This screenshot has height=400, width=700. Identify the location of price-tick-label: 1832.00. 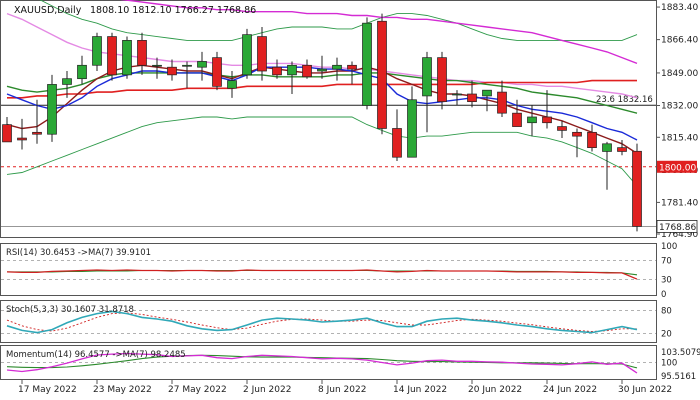
(679, 106).